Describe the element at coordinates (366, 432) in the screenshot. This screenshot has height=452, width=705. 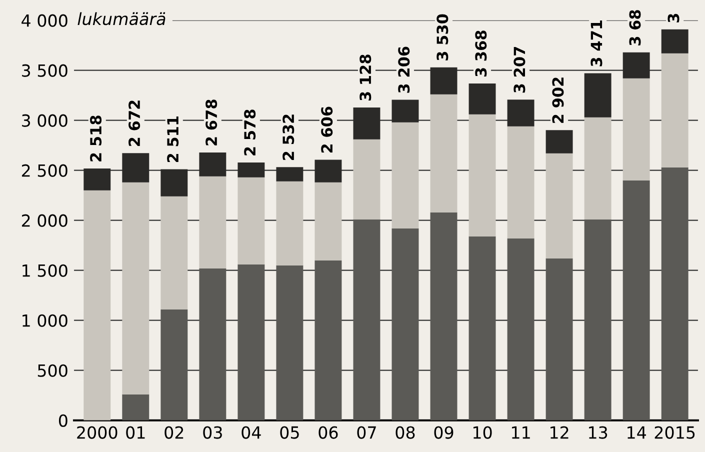
I see `x-tick-label: 07` at that location.